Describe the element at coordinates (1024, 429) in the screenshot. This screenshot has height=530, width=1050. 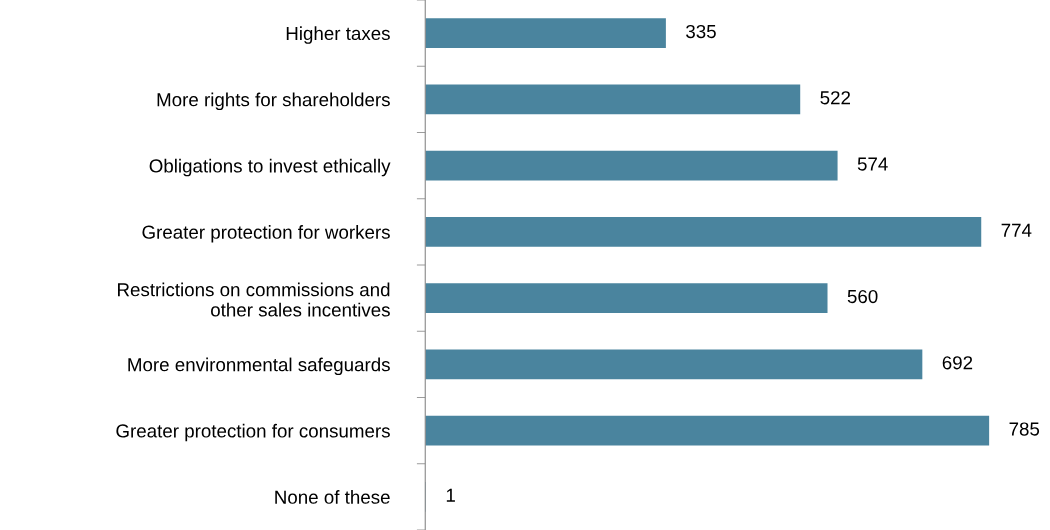
I see `data-label: 785` at that location.